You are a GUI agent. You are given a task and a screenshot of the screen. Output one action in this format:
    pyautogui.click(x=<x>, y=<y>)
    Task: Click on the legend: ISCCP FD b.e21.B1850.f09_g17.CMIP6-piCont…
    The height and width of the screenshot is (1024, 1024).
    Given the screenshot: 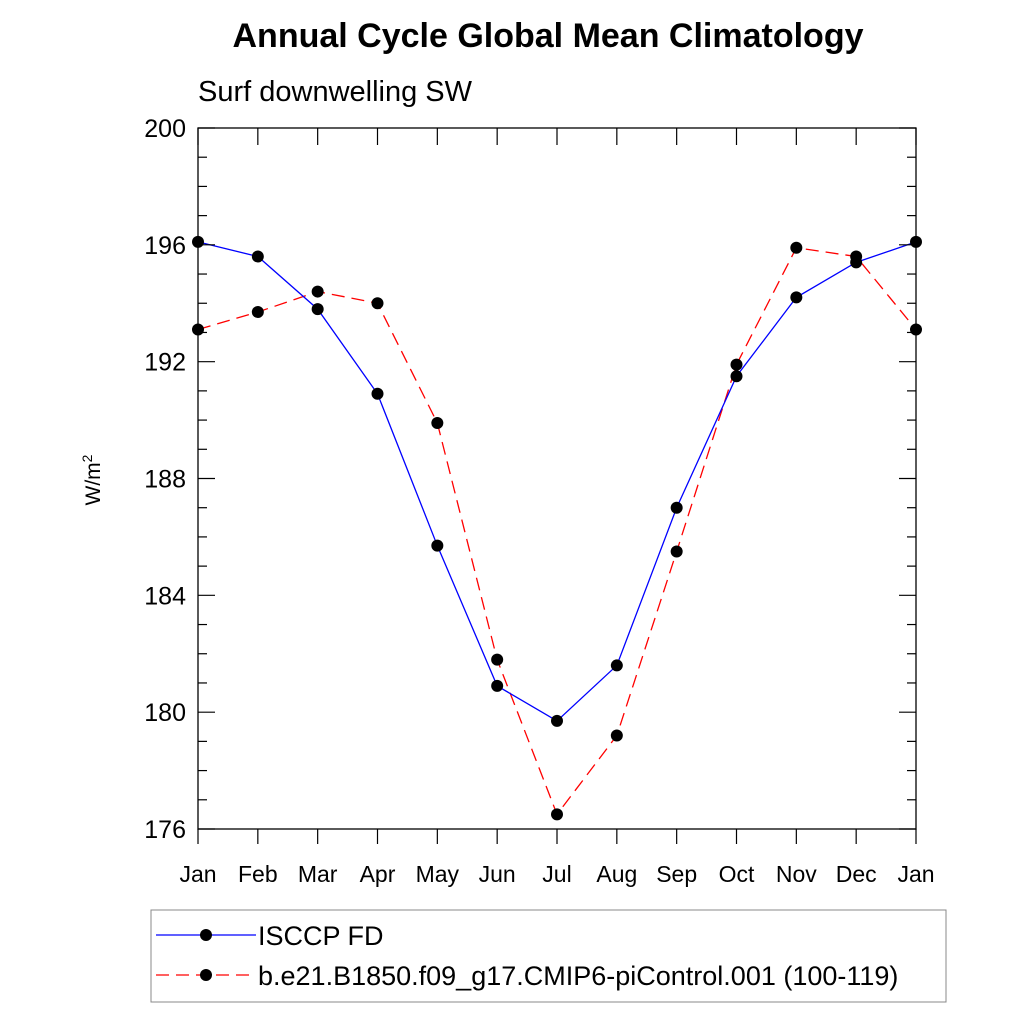 What is the action you would take?
    pyautogui.click(x=548, y=956)
    